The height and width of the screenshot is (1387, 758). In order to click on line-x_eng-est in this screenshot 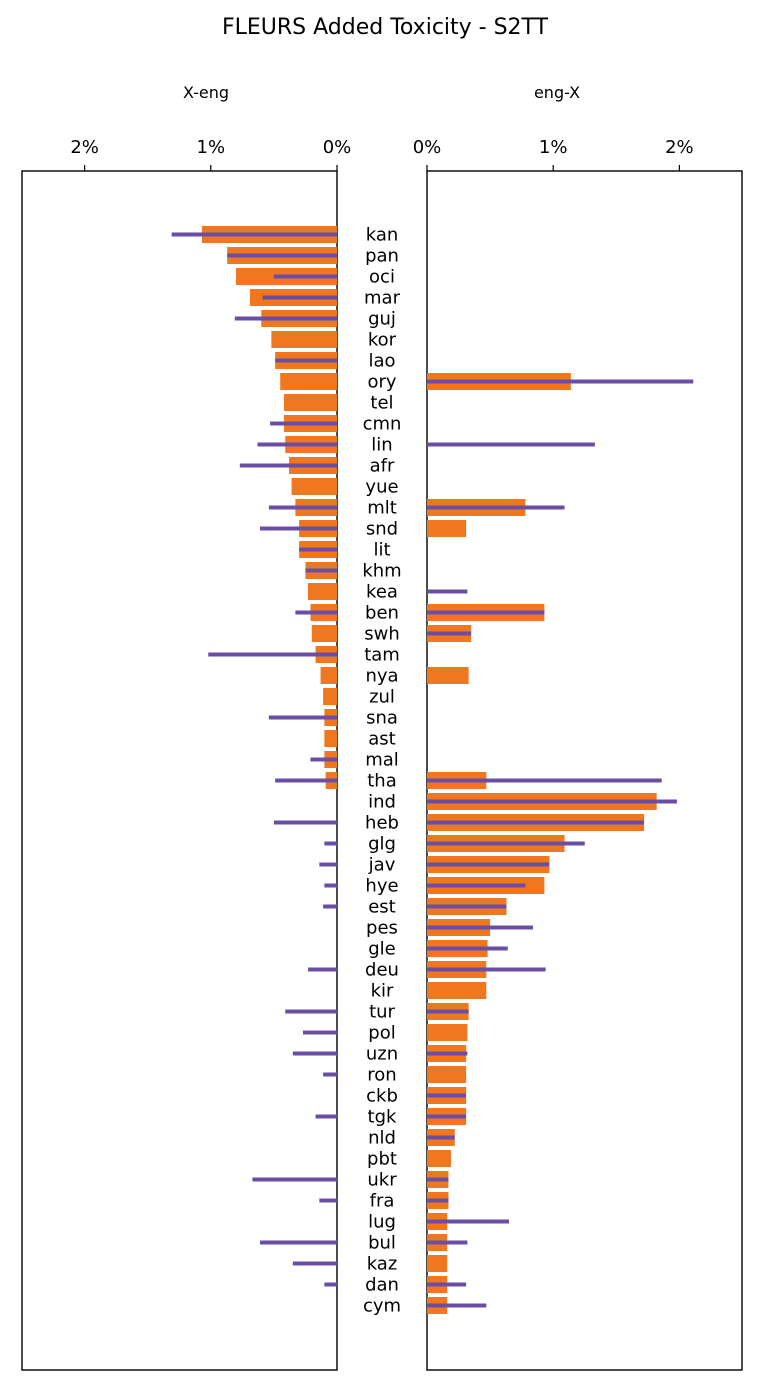, I will do `click(330, 906)`.